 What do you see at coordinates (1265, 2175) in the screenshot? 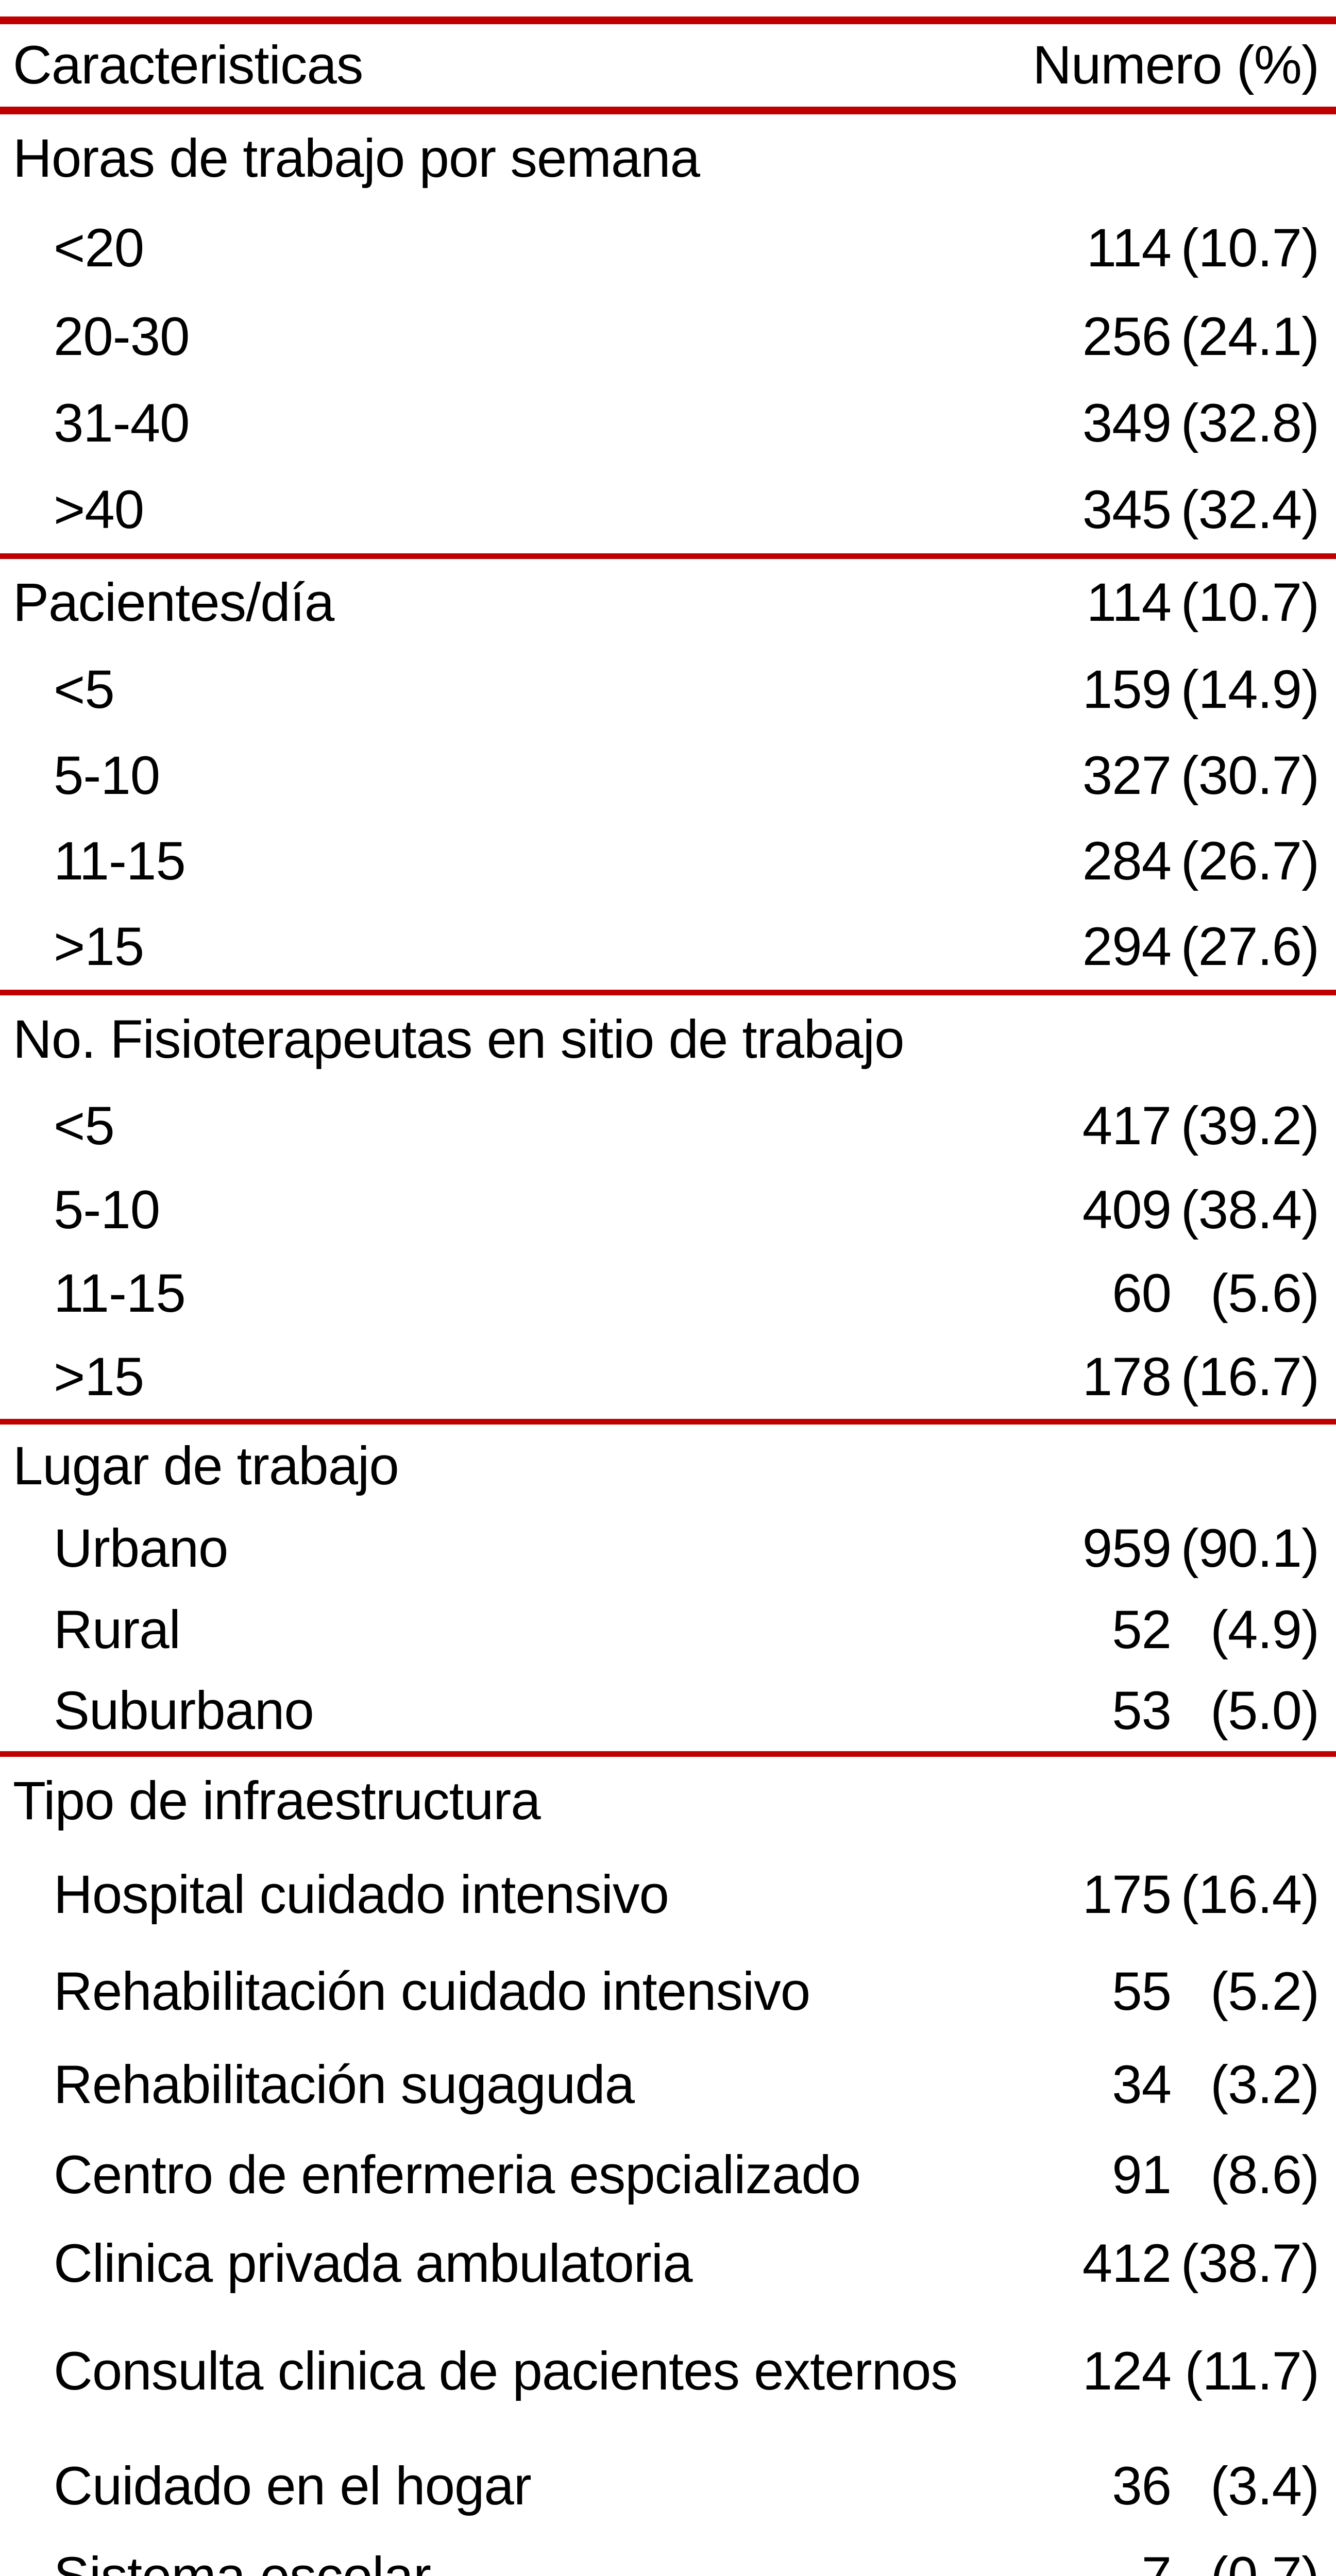
I see `row-percent: (8.6)` at bounding box center [1265, 2175].